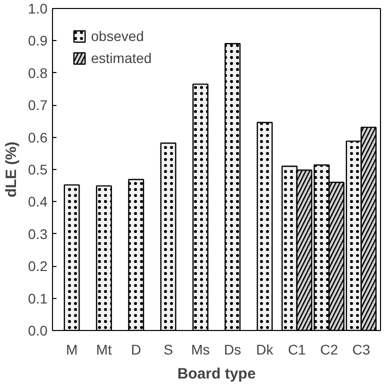 The width and height of the screenshot is (386, 385). Describe the element at coordinates (216, 374) in the screenshot. I see `x-axis-title: Board type` at that location.